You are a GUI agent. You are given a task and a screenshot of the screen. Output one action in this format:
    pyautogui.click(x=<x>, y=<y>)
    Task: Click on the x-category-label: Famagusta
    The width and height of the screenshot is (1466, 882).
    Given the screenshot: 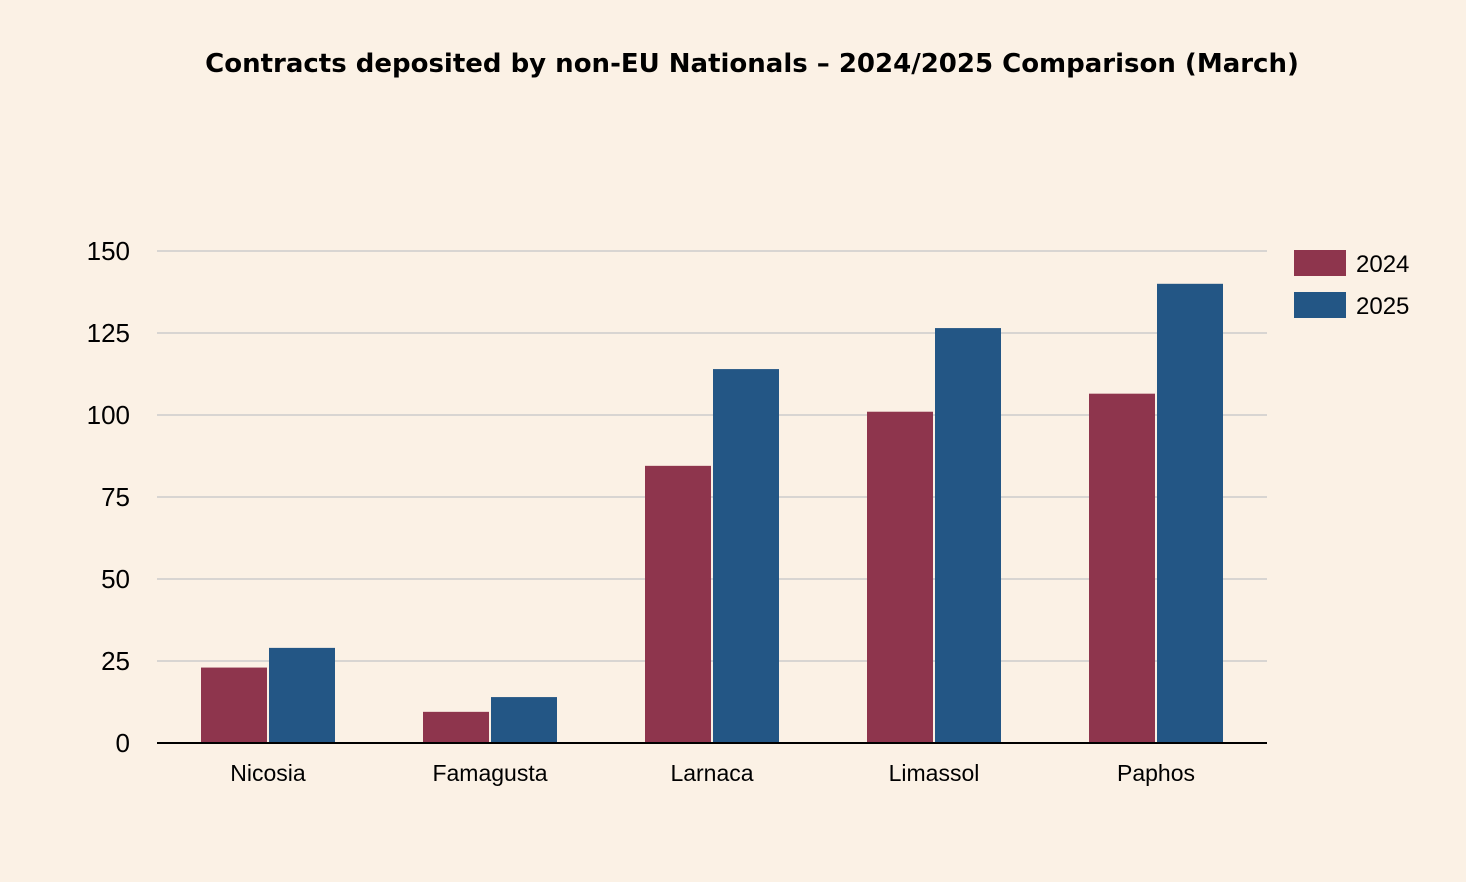 What is the action you would take?
    pyautogui.click(x=489, y=773)
    